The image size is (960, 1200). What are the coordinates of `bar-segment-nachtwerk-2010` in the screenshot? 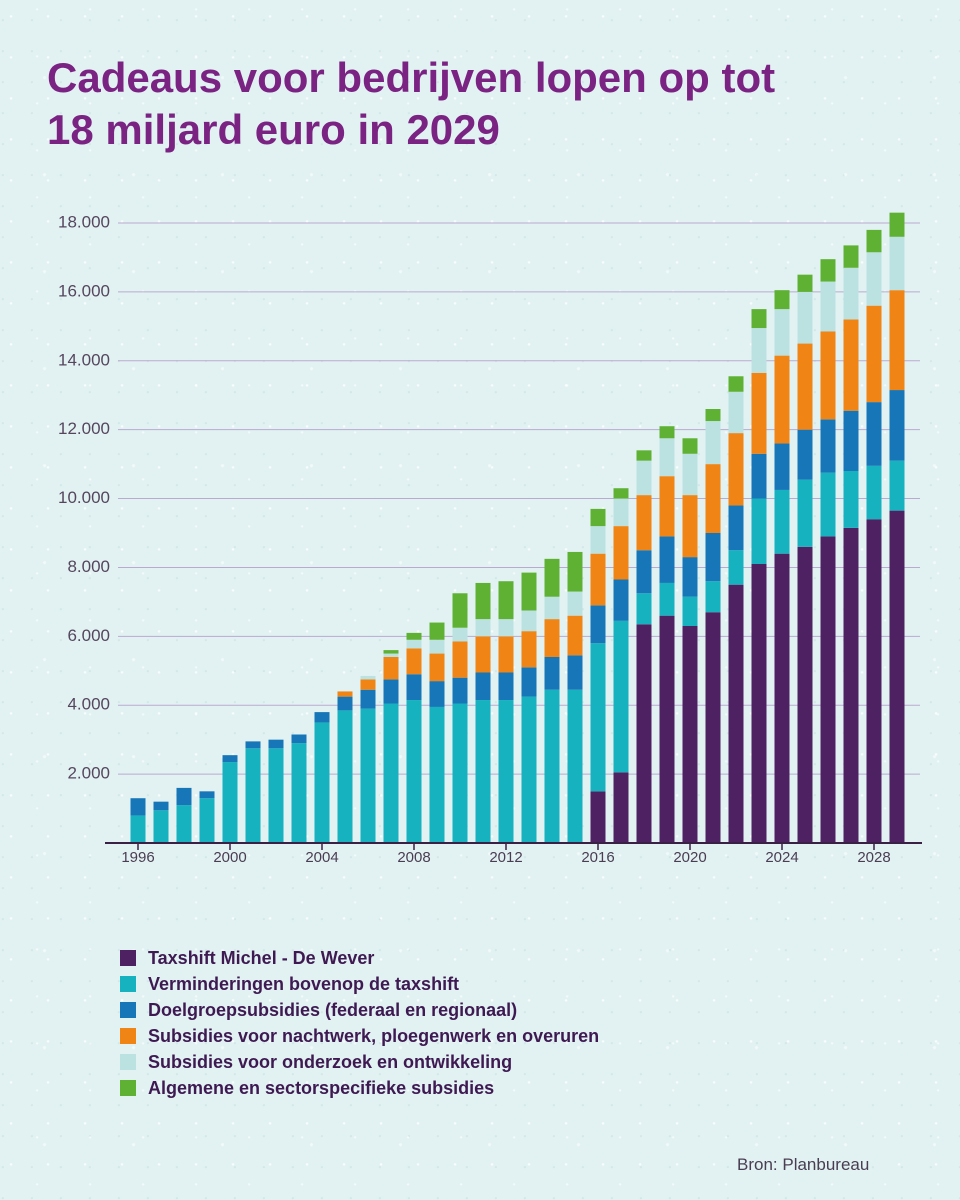 It's located at (460, 659).